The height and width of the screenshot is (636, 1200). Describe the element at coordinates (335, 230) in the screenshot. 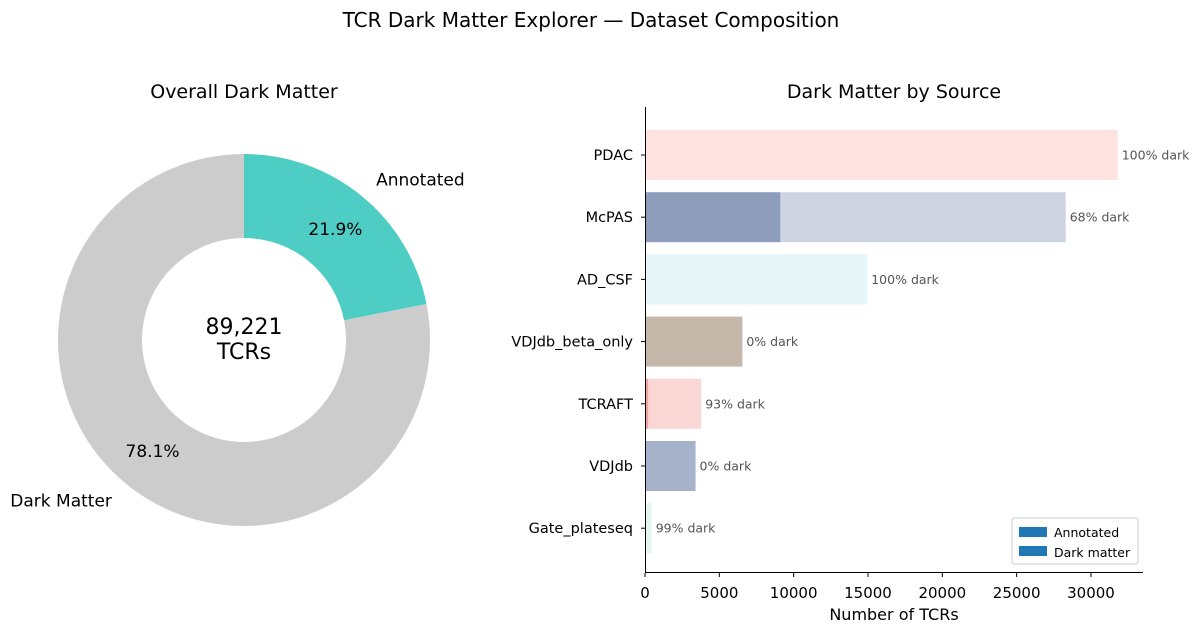

I see `donut-pct-annotated: 21.9%` at that location.